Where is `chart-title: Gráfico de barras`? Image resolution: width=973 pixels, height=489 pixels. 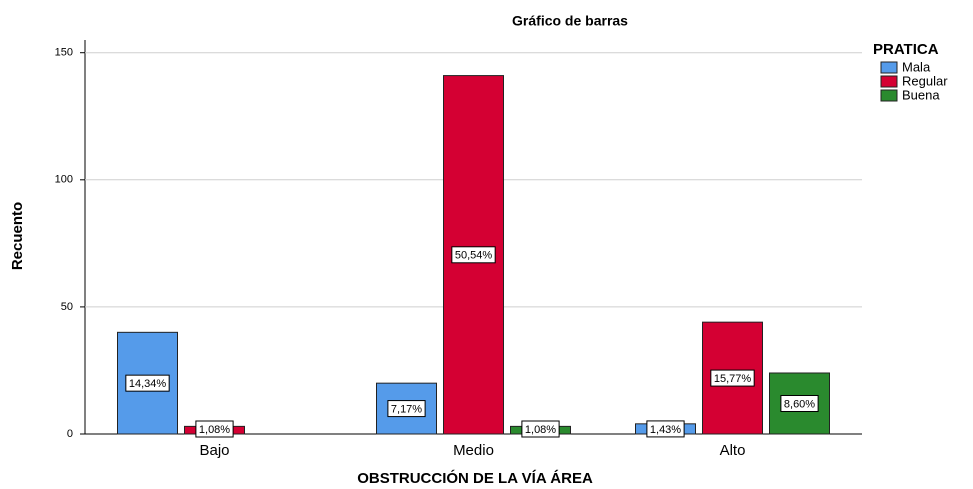
chart-title: Gráfico de barras is located at coordinates (570, 21).